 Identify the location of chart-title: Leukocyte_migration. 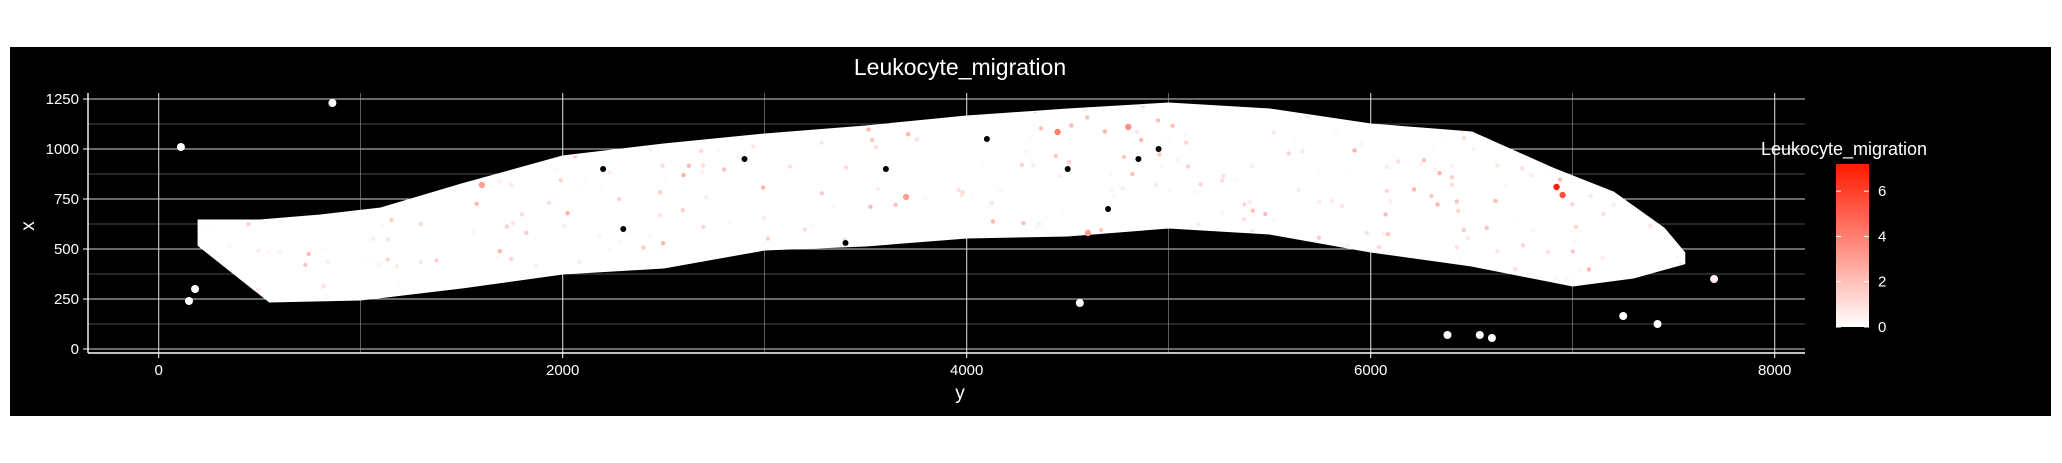
(960, 67).